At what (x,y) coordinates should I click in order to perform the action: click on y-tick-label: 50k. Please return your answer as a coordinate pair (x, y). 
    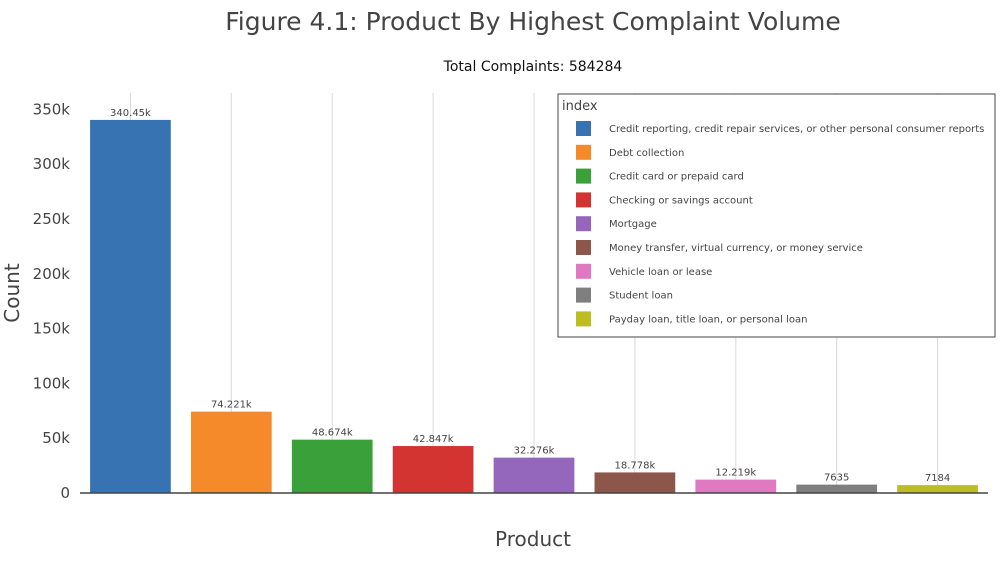
    Looking at the image, I should click on (56, 438).